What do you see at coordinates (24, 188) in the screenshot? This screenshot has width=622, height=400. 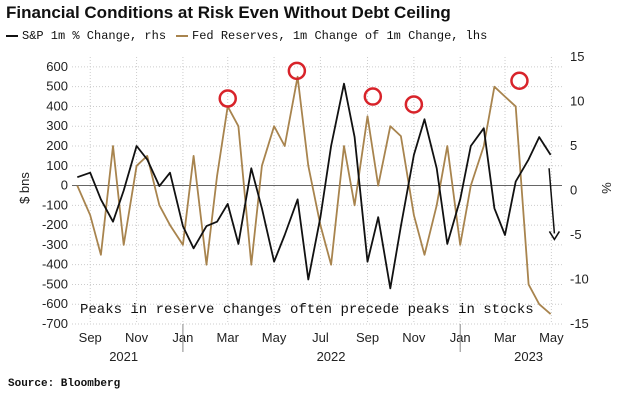 I see `y-axis-left-label: $ bns` at bounding box center [24, 188].